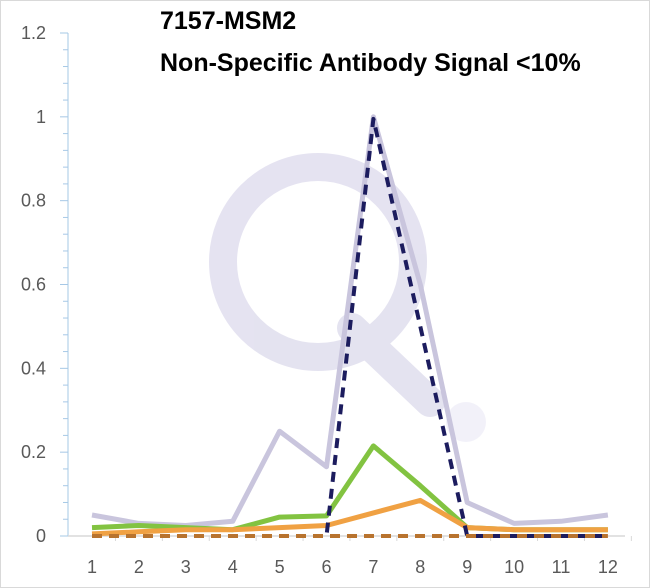  I want to click on x-tick-label: 11, so click(561, 567).